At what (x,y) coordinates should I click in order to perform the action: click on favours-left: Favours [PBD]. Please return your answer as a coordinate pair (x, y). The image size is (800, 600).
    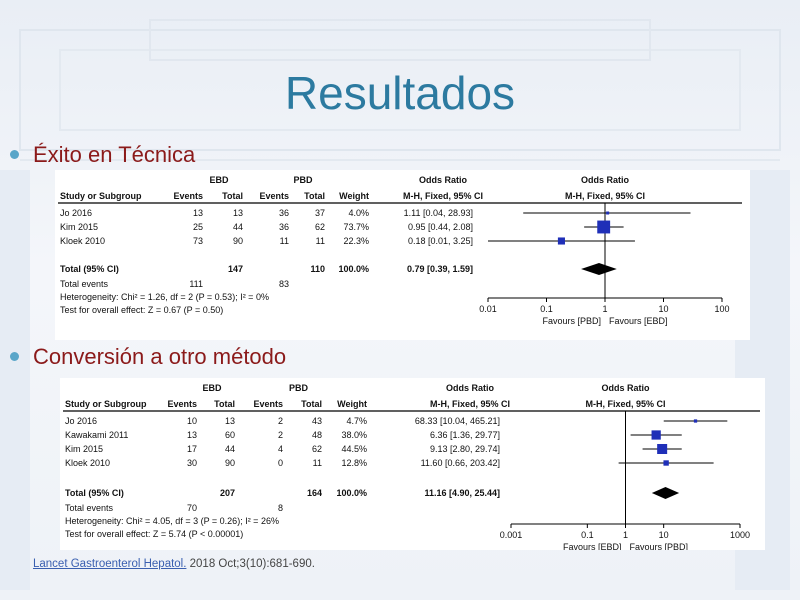
    Looking at the image, I should click on (571, 321).